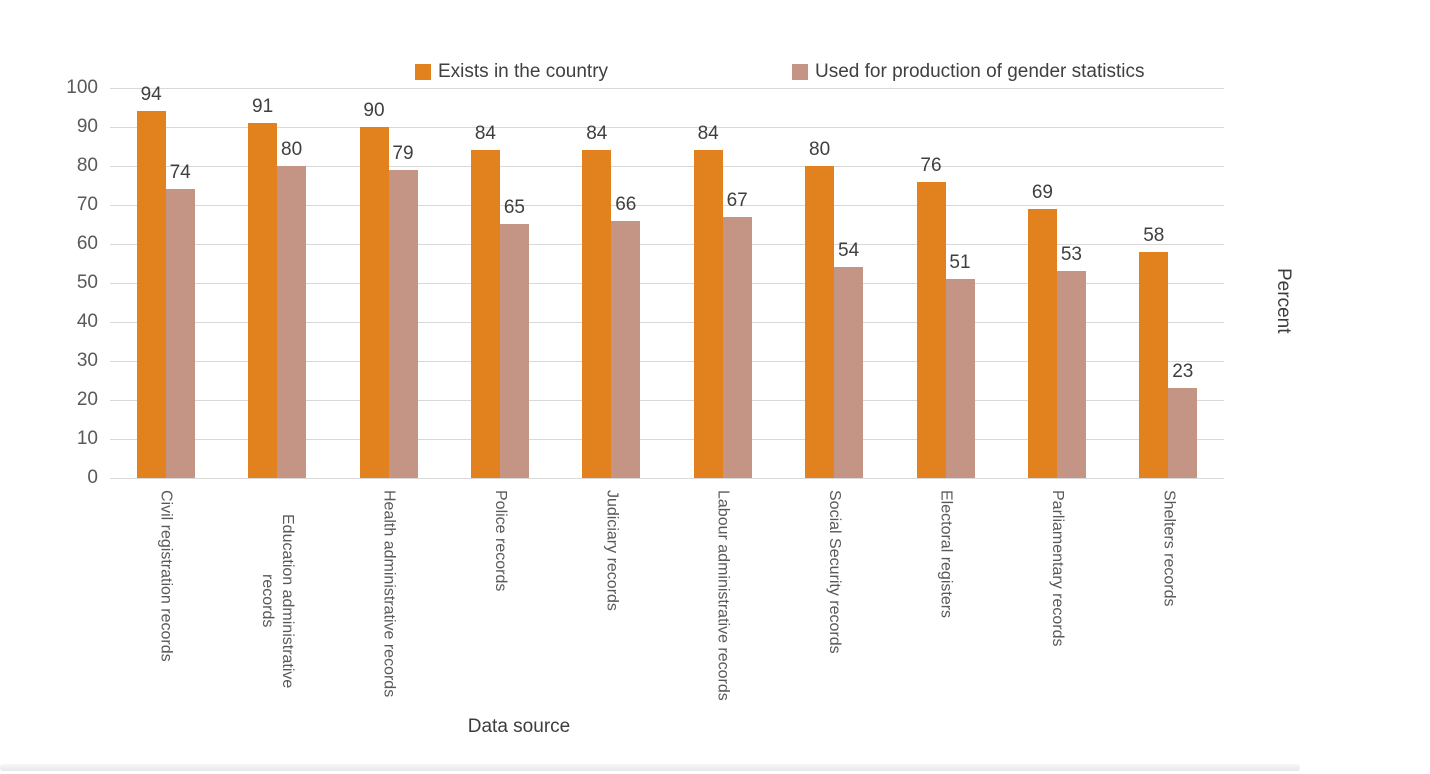 This screenshot has height=774, width=1430. What do you see at coordinates (1154, 235) in the screenshot?
I see `data-label: 58` at bounding box center [1154, 235].